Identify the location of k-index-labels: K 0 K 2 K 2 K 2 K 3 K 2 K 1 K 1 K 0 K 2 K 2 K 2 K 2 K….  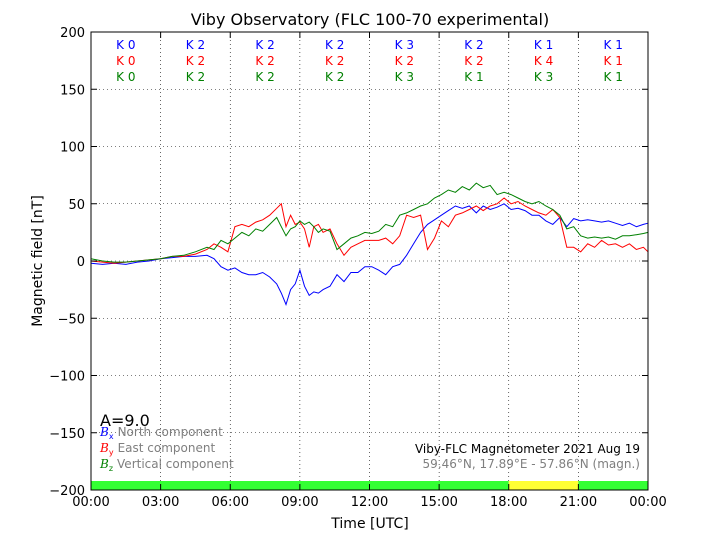
(369, 61).